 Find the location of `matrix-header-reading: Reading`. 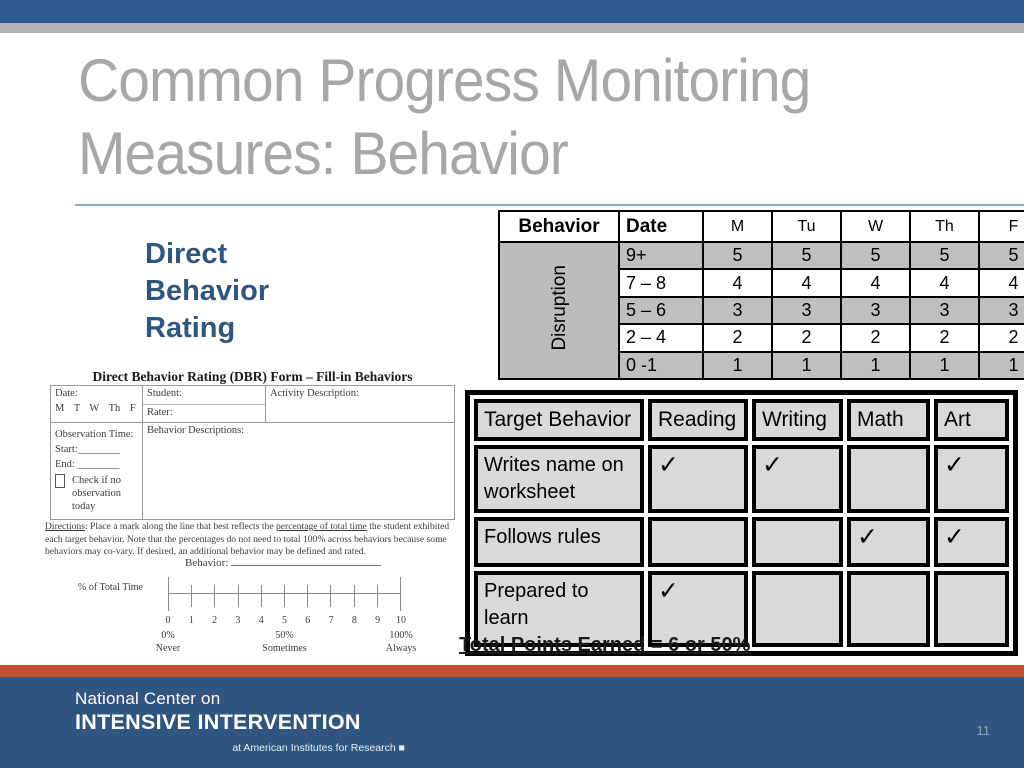

matrix-header-reading: Reading is located at coordinates (698, 420).